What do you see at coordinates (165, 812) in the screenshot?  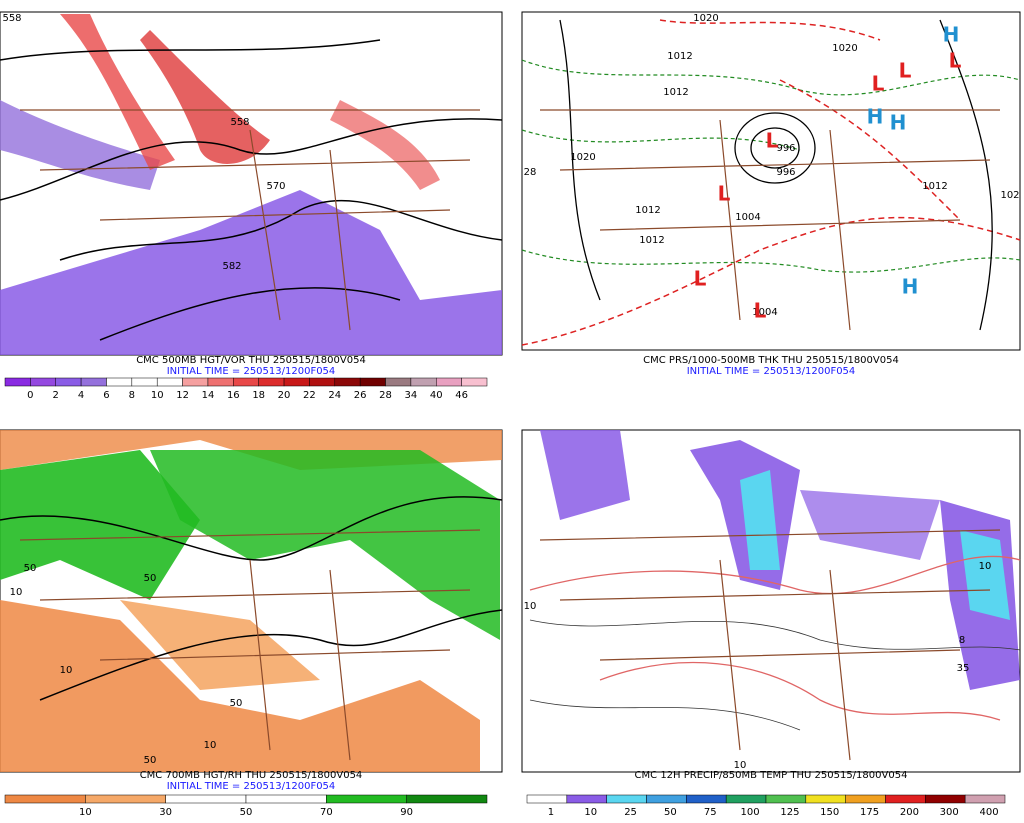 I see `colorbar-label: 30` at bounding box center [165, 812].